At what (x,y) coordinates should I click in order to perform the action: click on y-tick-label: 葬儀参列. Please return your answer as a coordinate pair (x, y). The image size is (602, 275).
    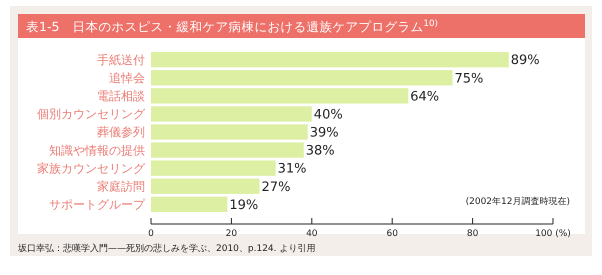
    Looking at the image, I should click on (121, 132).